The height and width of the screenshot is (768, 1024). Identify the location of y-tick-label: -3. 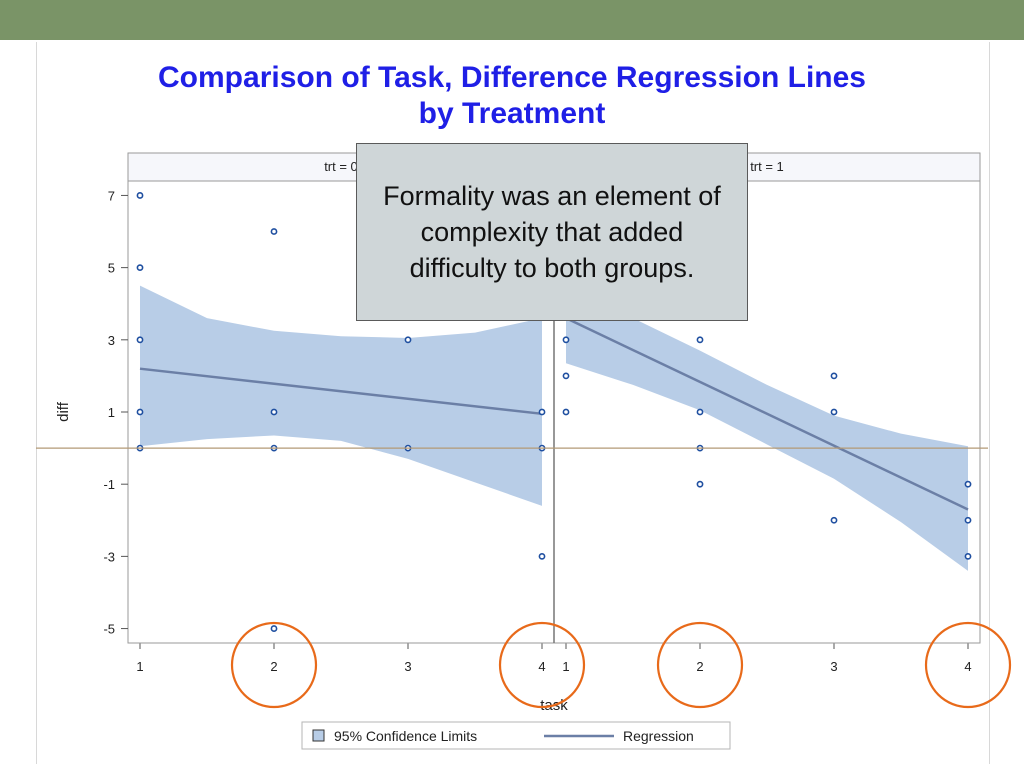
(109, 556).